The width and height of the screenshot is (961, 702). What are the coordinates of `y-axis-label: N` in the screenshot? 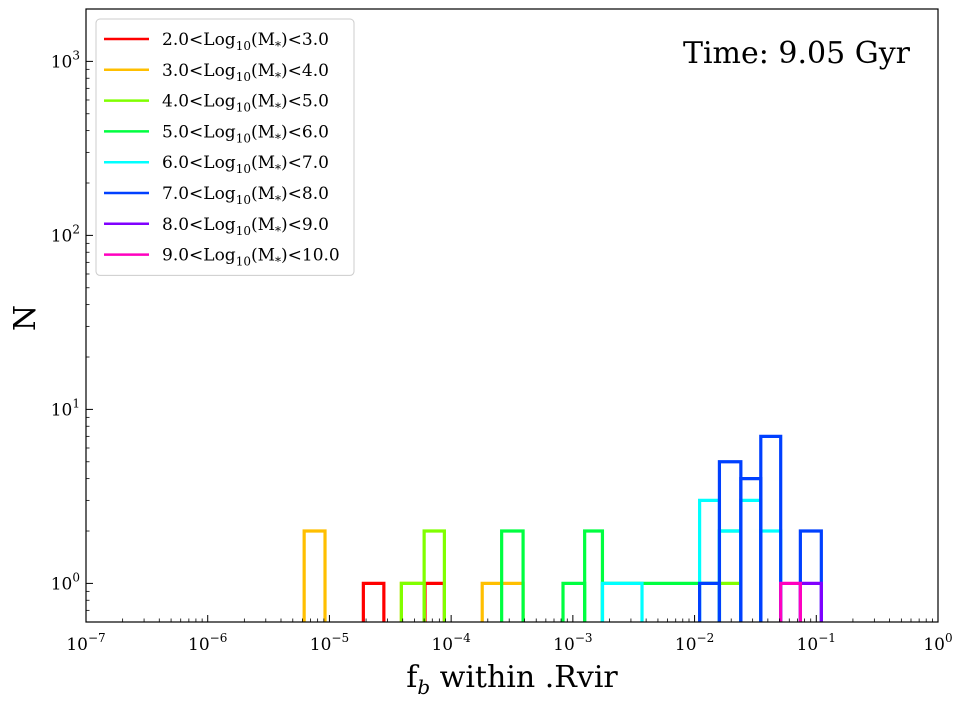 It's located at (25, 318).